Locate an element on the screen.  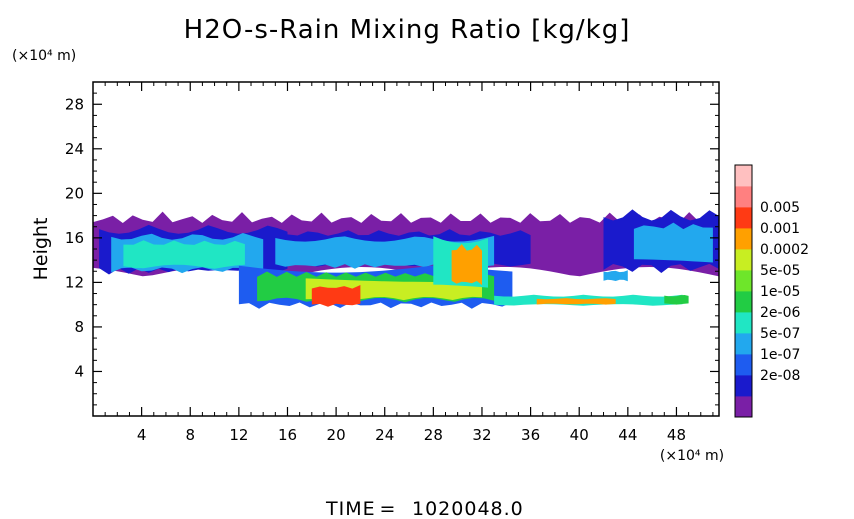
mixing-ratio-field is located at coordinates (406, 259).